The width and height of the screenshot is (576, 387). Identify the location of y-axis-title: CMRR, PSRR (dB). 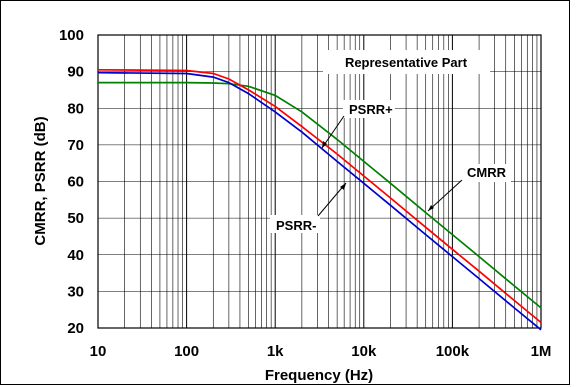
(40, 180).